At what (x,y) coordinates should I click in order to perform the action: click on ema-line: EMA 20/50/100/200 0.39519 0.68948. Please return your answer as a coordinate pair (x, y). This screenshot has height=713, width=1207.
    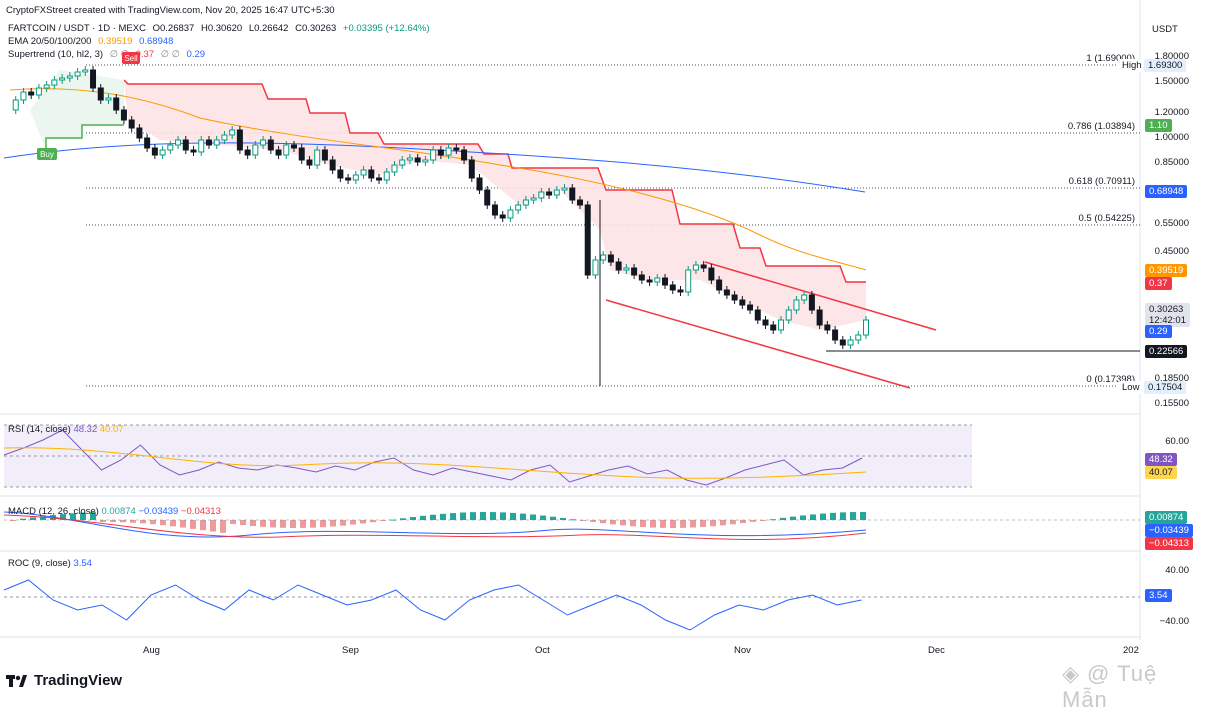
    Looking at the image, I should click on (92, 41).